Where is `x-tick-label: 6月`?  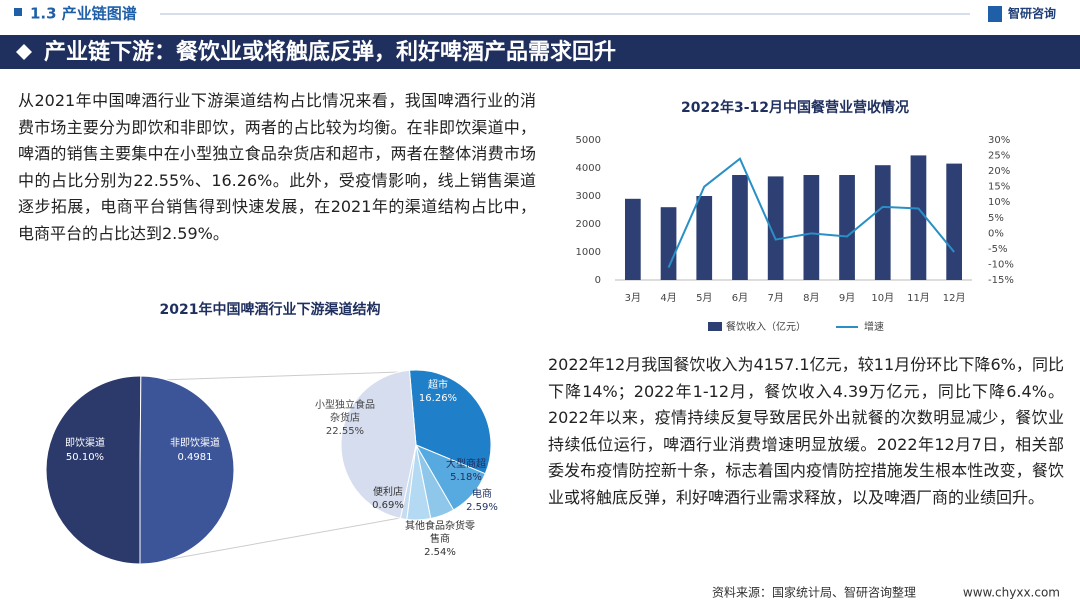
x-tick-label: 6月 is located at coordinates (740, 298).